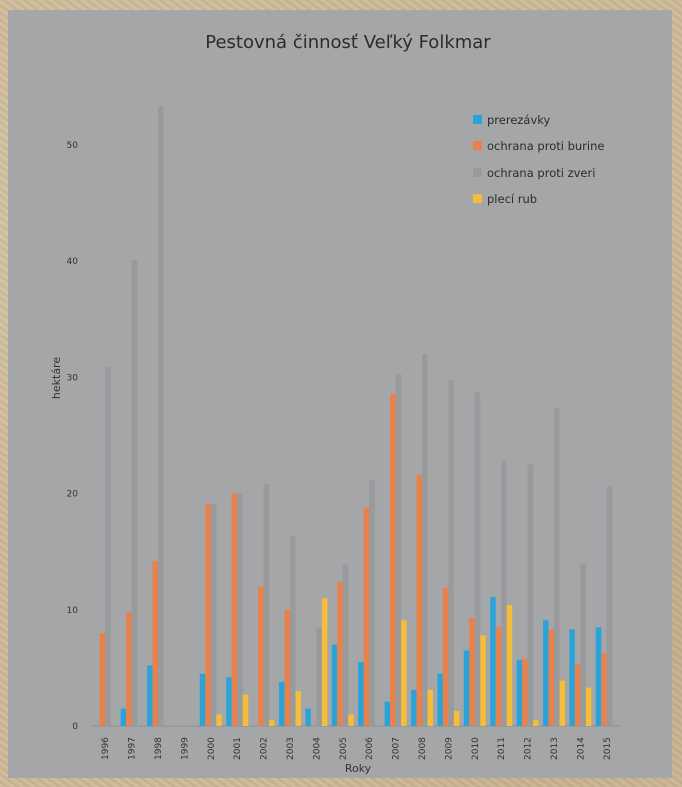 The image size is (682, 787). Describe the element at coordinates (581, 748) in the screenshot. I see `x-tick-label: 2014` at that location.